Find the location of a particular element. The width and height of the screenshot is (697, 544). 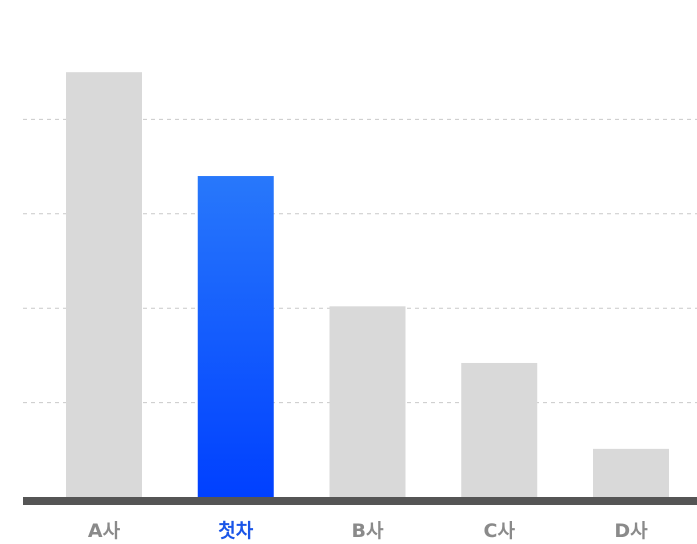

x-axis-baseline is located at coordinates (360, 501).